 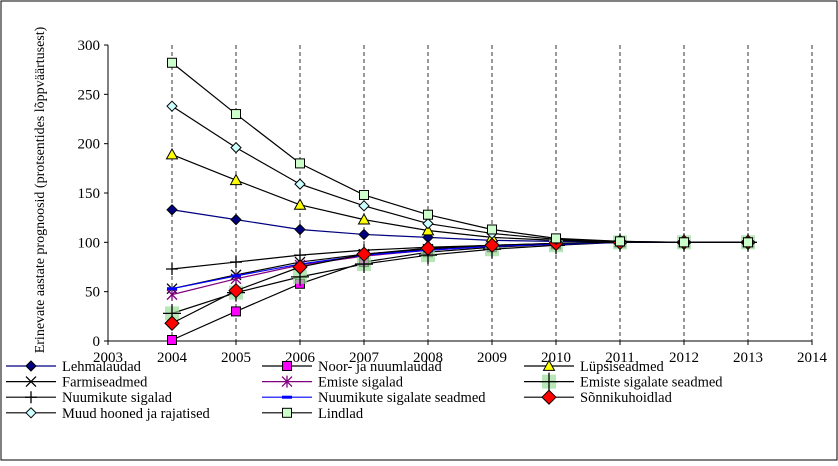 What do you see at coordinates (89, 243) in the screenshot?
I see `y-tick-label: 100` at bounding box center [89, 243].